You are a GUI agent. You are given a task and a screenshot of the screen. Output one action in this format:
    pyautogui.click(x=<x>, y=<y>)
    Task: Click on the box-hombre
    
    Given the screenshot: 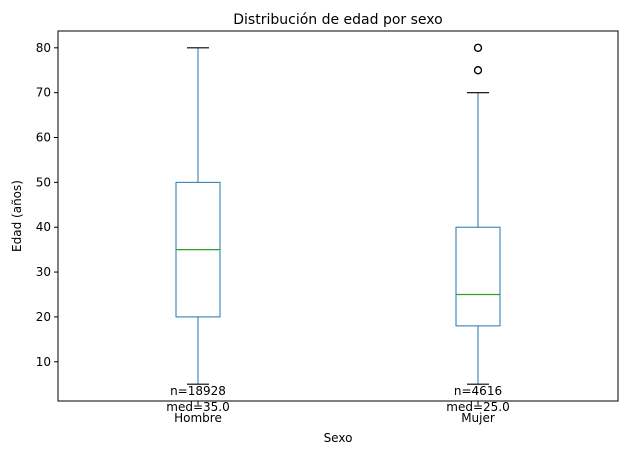 What is the action you would take?
    pyautogui.click(x=198, y=216)
    